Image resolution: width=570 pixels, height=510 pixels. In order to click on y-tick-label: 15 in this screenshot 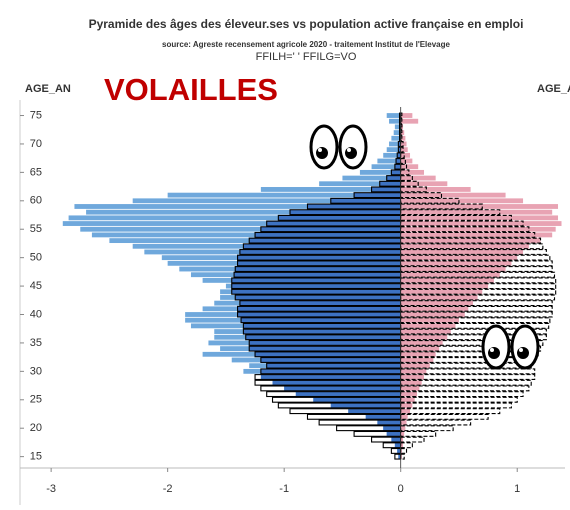, I will do `click(36, 457)`.